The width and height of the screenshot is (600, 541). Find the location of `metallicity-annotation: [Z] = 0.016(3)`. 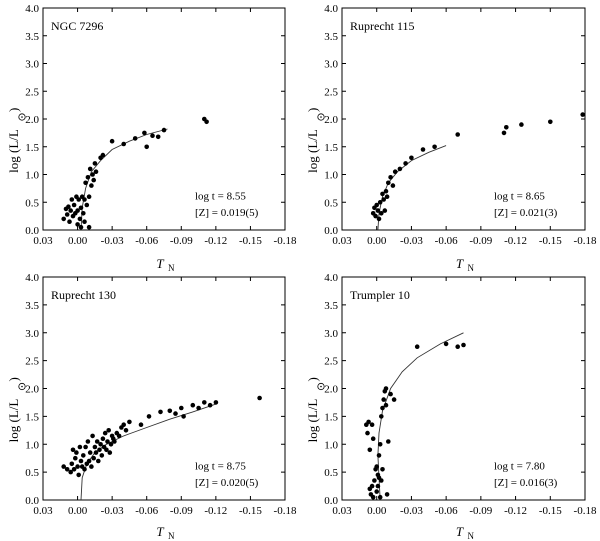

metallicity-annotation: [Z] = 0.016(3) is located at coordinates (526, 483).